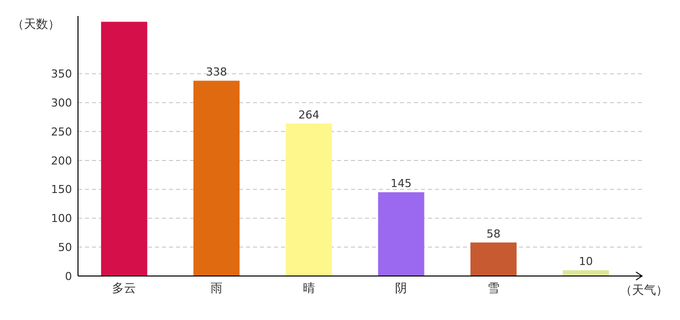 Image resolution: width=680 pixels, height=320 pixels. Describe the element at coordinates (61, 131) in the screenshot. I see `y-tick-label: 250` at that location.